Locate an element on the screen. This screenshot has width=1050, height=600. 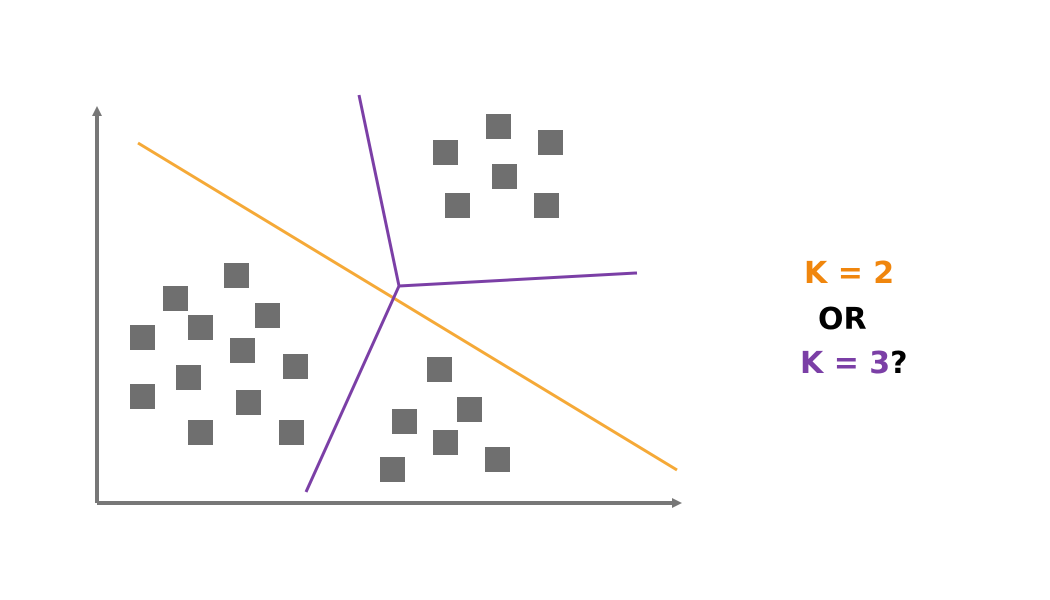
k3-label: K = 3 is located at coordinates (845, 363).